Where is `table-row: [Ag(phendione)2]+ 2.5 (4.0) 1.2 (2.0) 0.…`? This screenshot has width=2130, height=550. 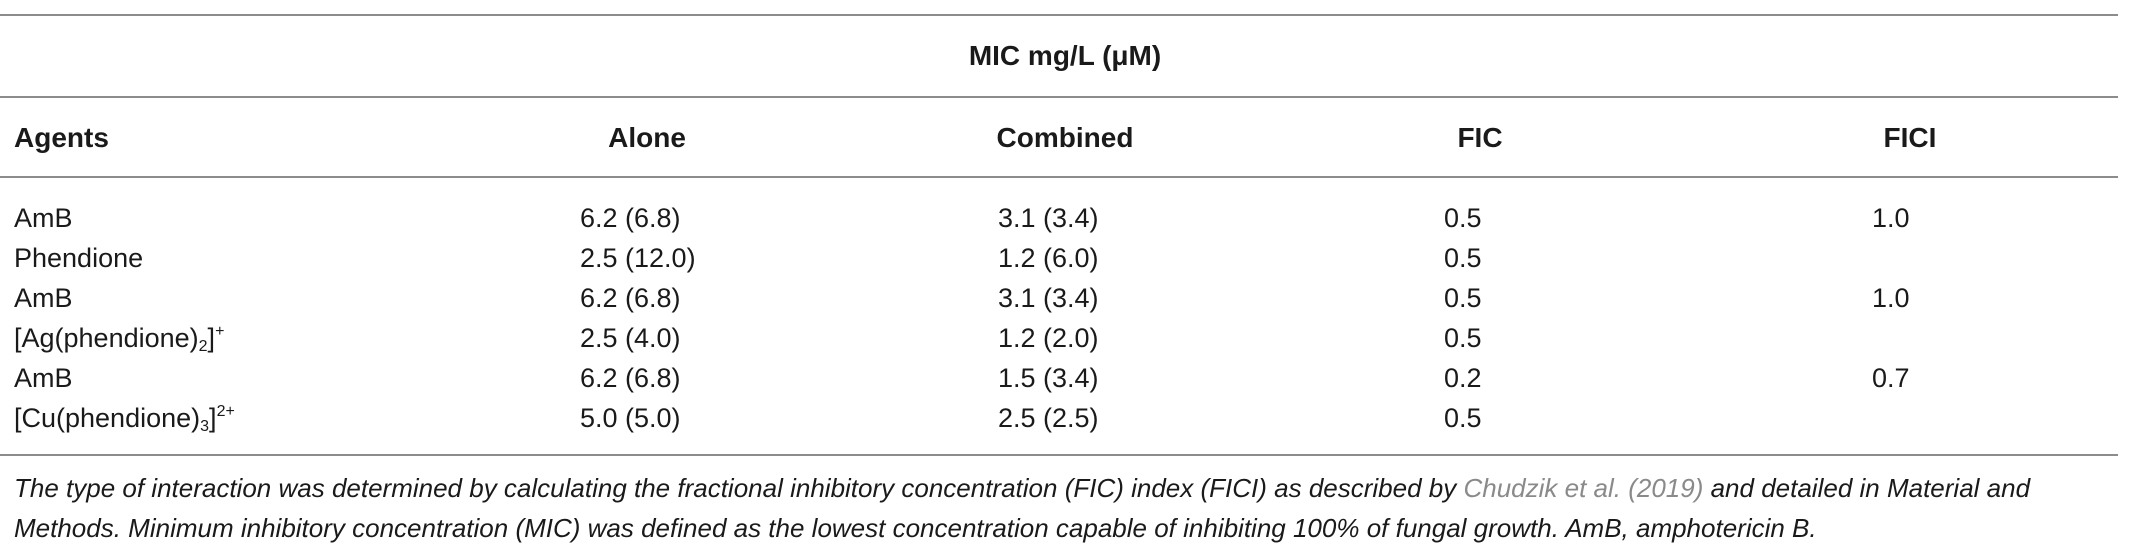
table-row: [Ag(phendione)2]+ 2.5 (4.0) 1.2 (2.0) 0.… is located at coordinates (1065, 343).